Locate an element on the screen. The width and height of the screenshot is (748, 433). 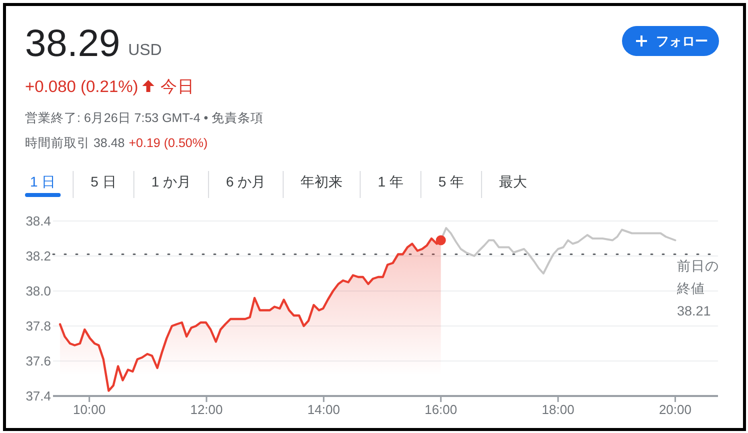
x-tick-label: 14:00 is located at coordinates (323, 409).